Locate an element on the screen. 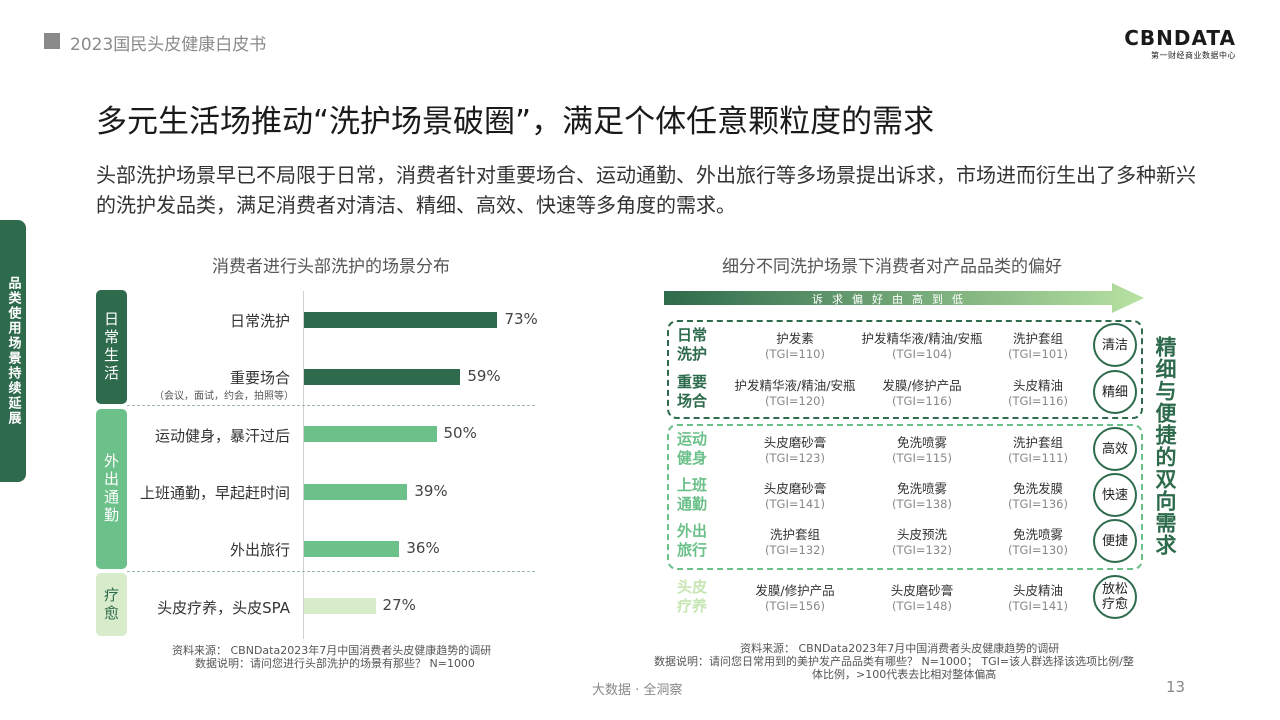 The width and height of the screenshot is (1280, 720). left-chart-title: 消费者进行头部洗护的场景分布 is located at coordinates (331, 267).